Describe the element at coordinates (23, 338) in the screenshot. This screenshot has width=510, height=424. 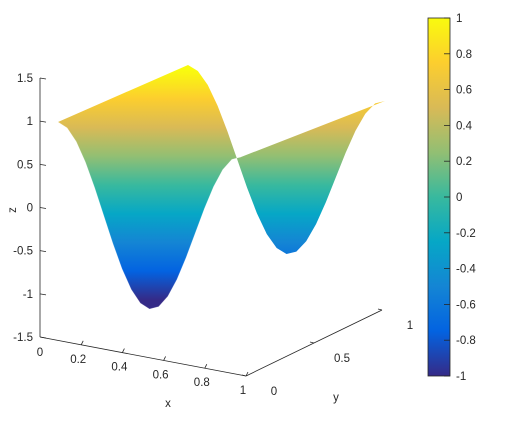
I see `z-tick-label: -1.5` at that location.